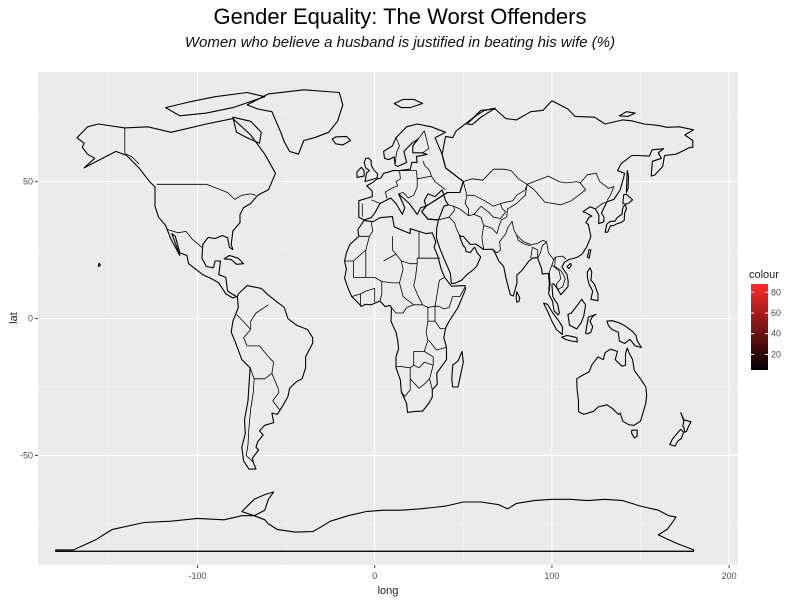 This screenshot has height=600, width=800. What do you see at coordinates (677, 437) in the screenshot?
I see `land-nz-south` at bounding box center [677, 437].